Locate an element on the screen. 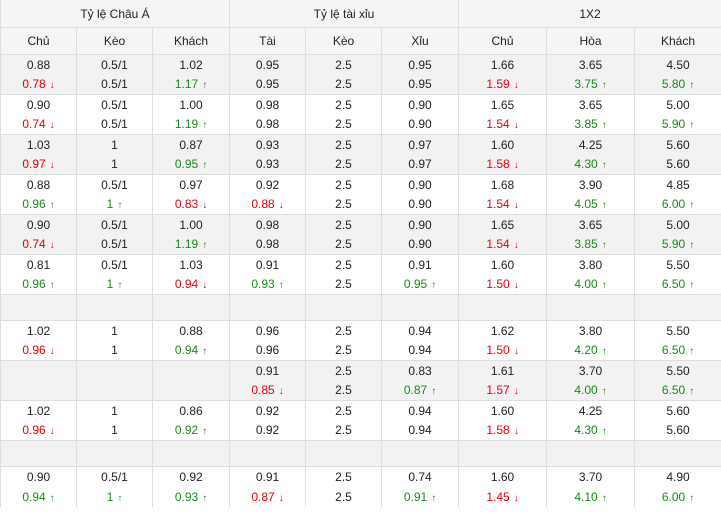  odds-value: 0.95 is located at coordinates (420, 64).